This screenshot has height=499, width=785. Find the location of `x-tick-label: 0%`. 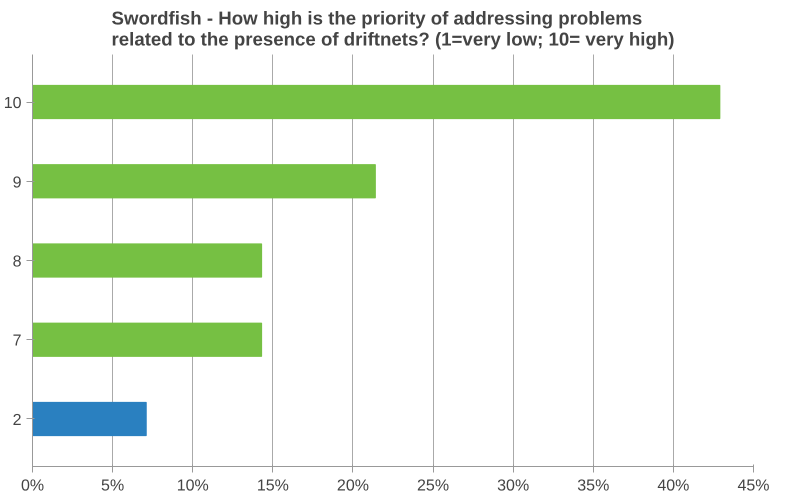

x-tick-label: 0% is located at coordinates (32, 486).